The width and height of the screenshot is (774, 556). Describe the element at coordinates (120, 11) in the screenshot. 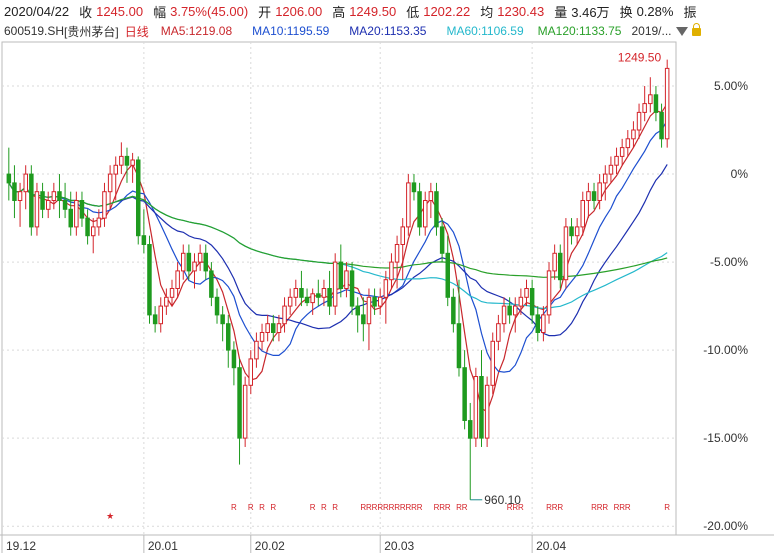

I see `close-value: 1245.00` at that location.